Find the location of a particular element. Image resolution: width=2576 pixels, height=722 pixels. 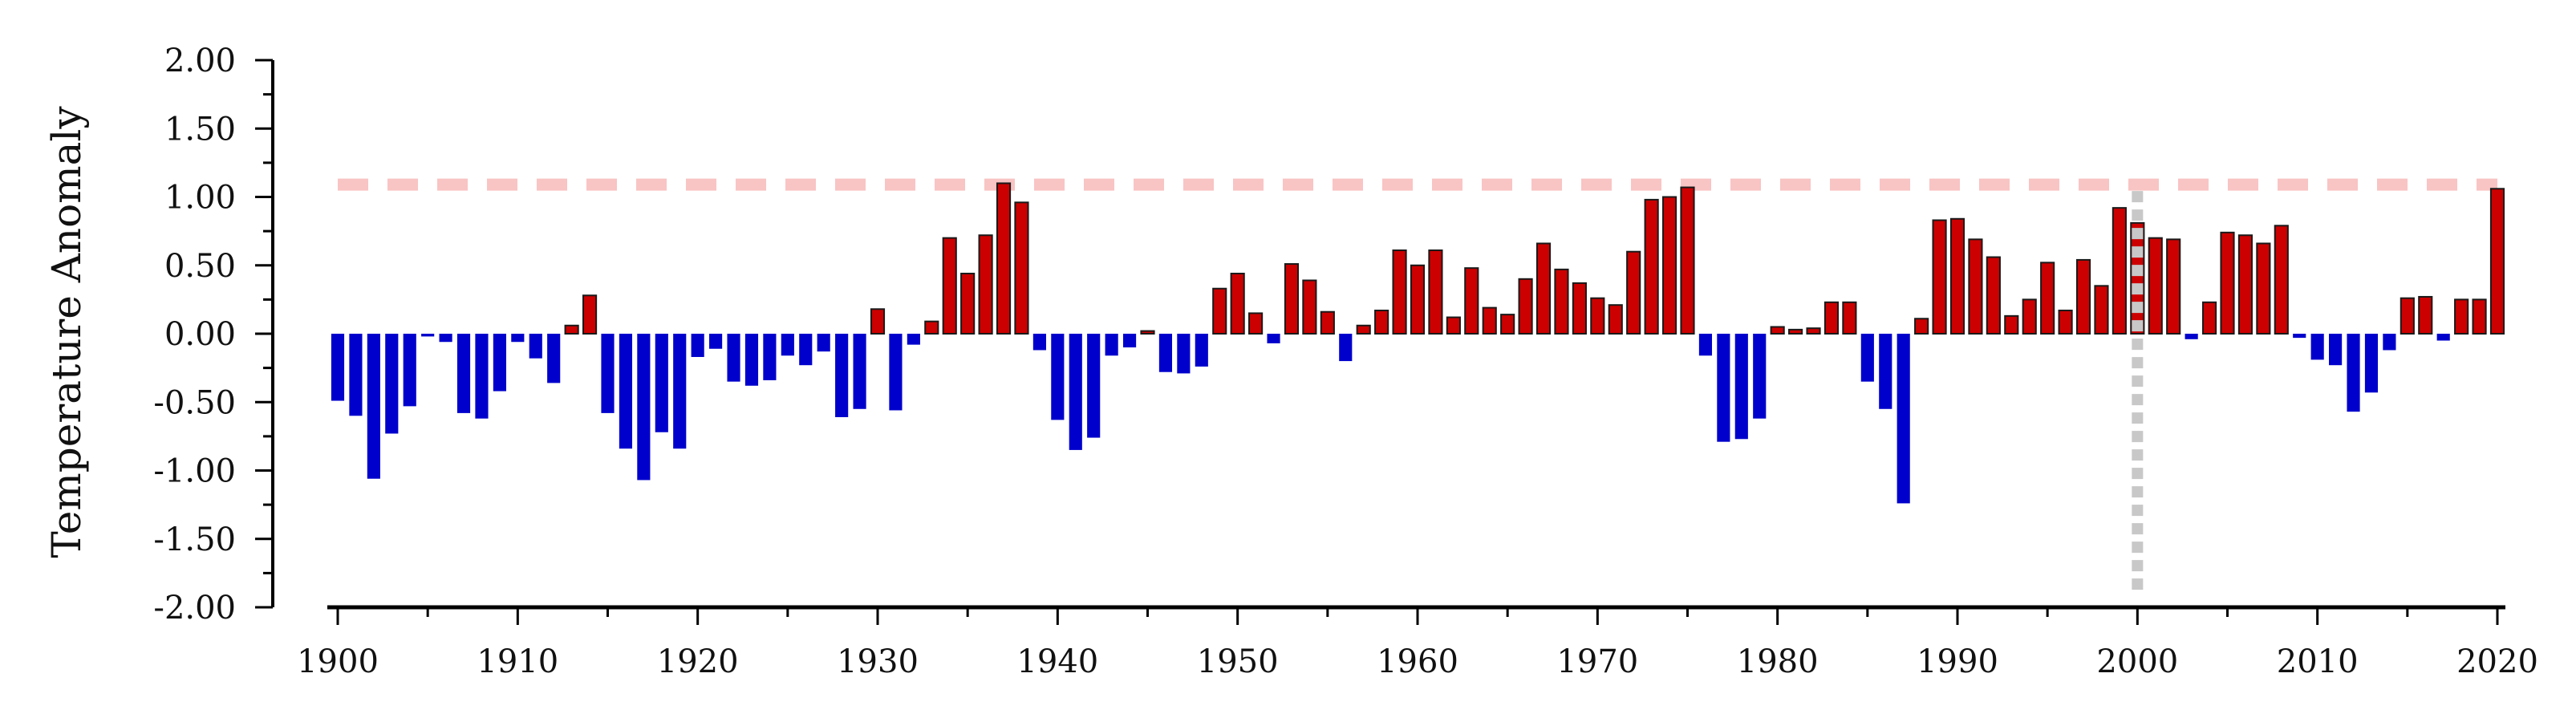

bar-1953 is located at coordinates (1292, 299).